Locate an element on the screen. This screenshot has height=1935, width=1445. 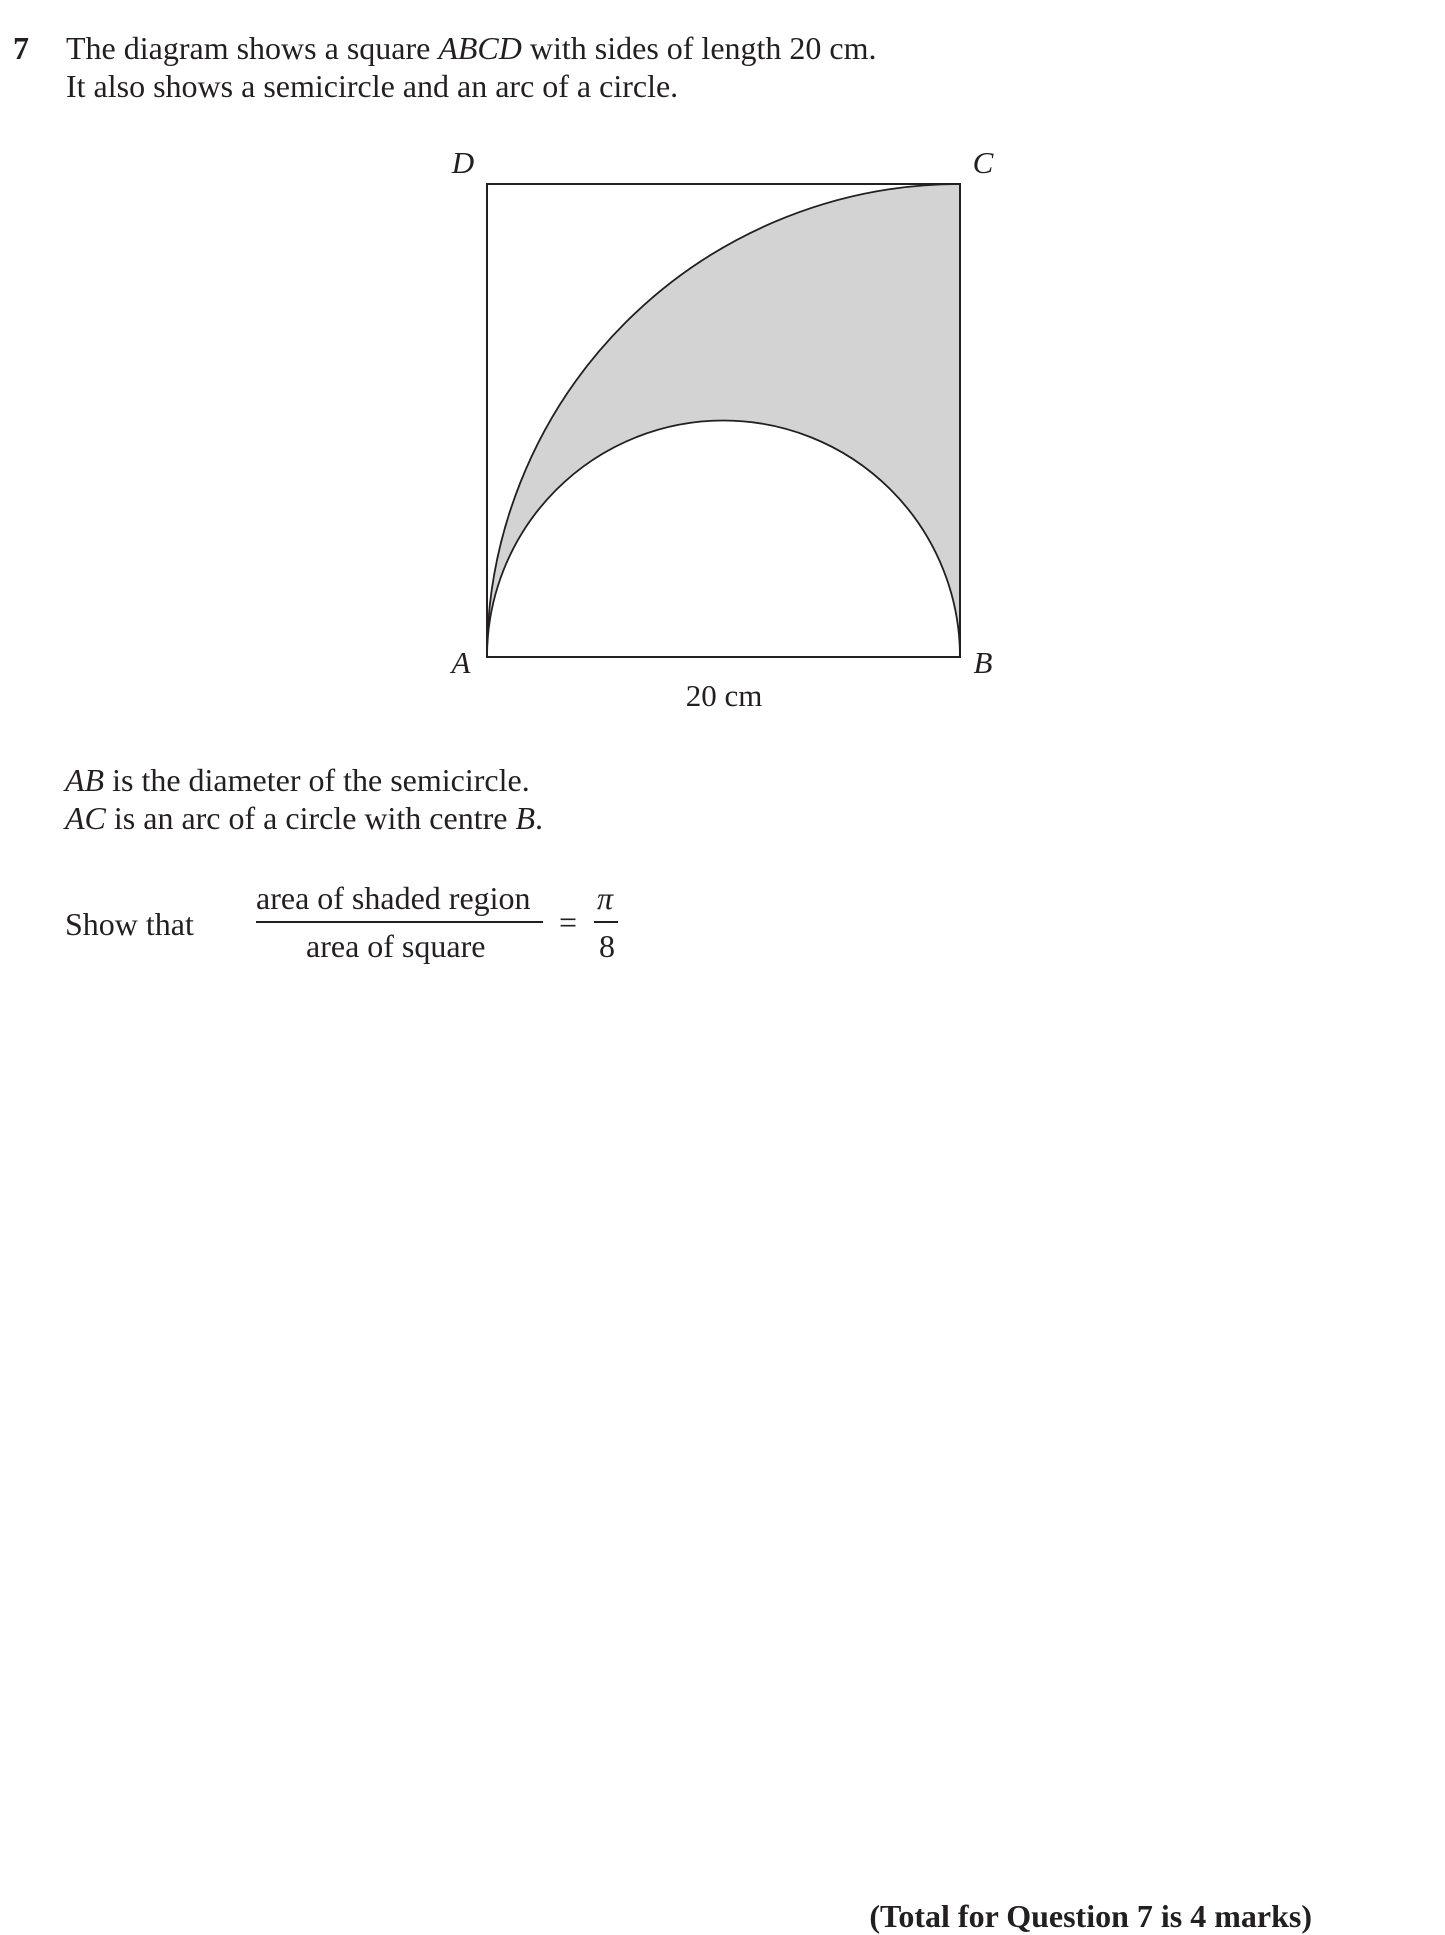
intro-text-a: The diagram shows a square is located at coordinates (252, 48).